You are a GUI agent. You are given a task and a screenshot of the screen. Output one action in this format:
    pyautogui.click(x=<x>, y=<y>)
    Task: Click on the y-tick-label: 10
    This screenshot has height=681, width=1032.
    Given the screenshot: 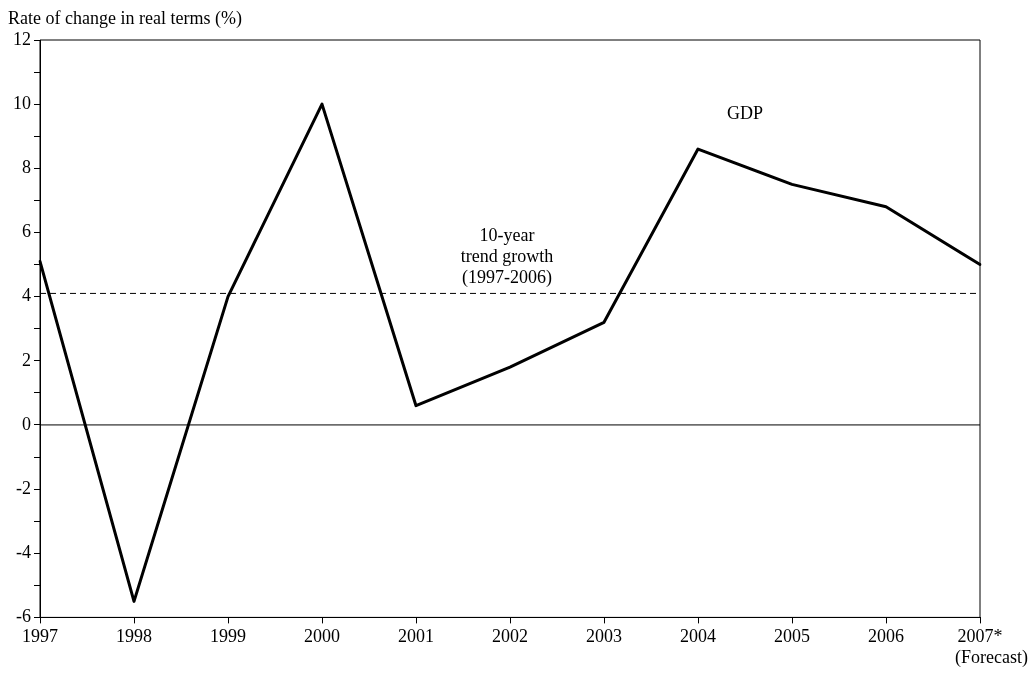 What is the action you would take?
    pyautogui.click(x=22, y=102)
    